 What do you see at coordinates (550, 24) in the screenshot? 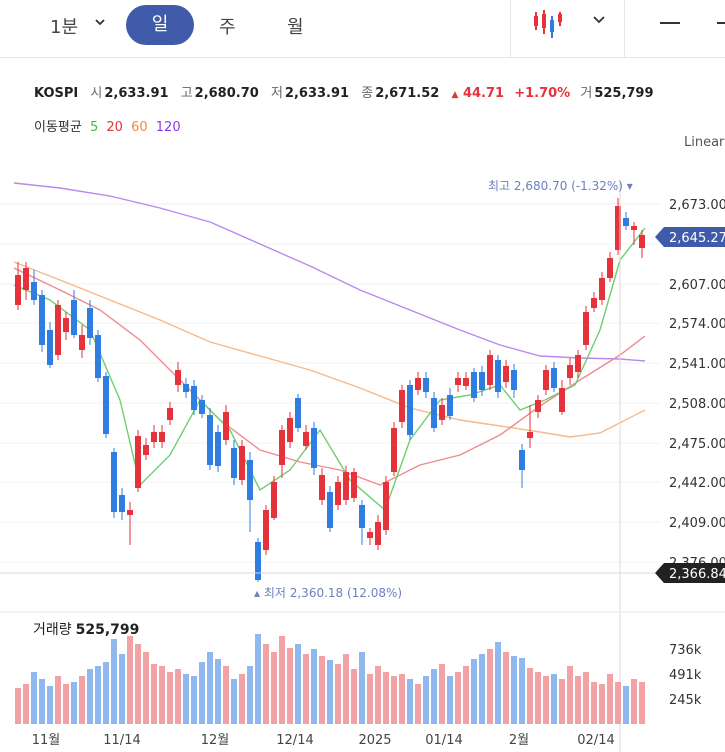
I see `candlestick-icon` at bounding box center [550, 24].